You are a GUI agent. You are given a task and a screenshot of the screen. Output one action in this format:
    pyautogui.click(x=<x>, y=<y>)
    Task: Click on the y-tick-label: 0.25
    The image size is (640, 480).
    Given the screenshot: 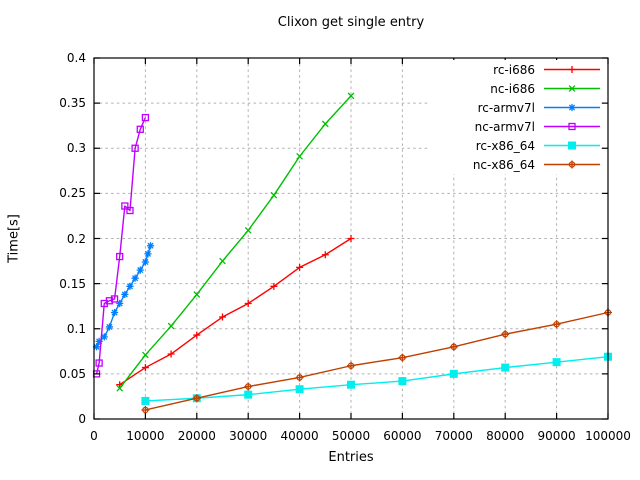 What is the action you would take?
    pyautogui.click(x=72, y=193)
    